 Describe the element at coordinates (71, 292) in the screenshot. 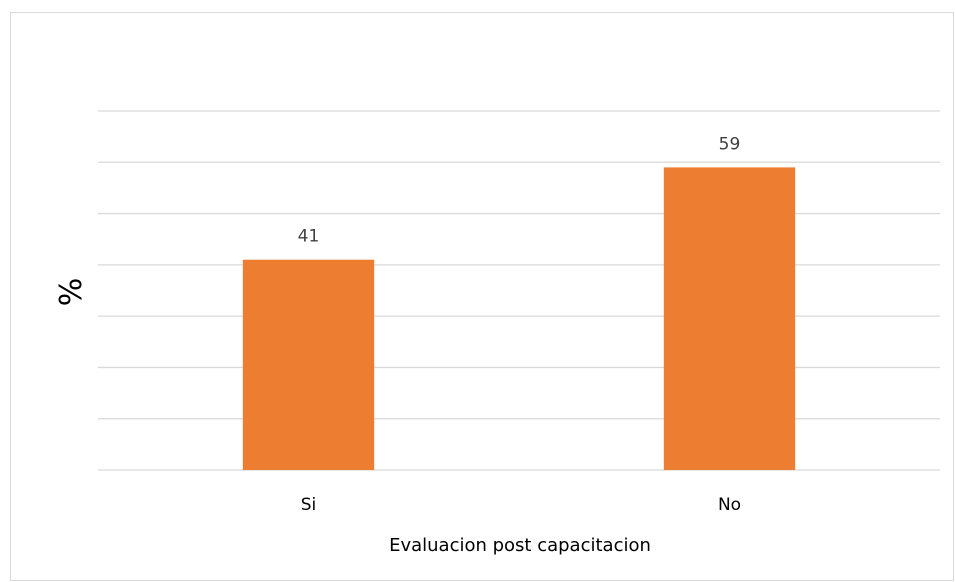

I see `y-axis-title: %` at that location.